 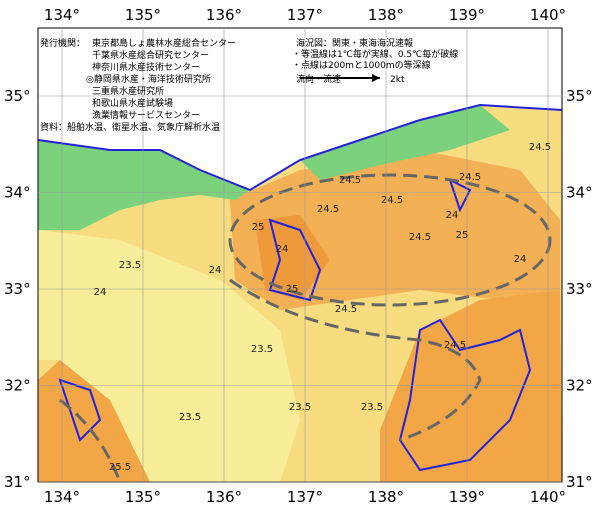 What do you see at coordinates (150, 55) in the screenshot?
I see `info-text: 千葉県水産総合研究センター` at bounding box center [150, 55].